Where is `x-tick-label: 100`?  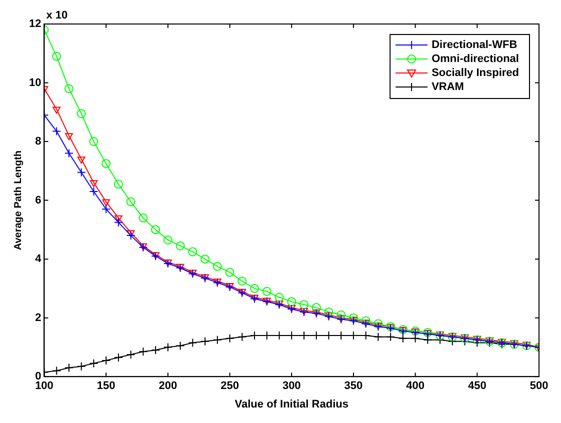 x-tick-label: 100 is located at coordinates (44, 386).